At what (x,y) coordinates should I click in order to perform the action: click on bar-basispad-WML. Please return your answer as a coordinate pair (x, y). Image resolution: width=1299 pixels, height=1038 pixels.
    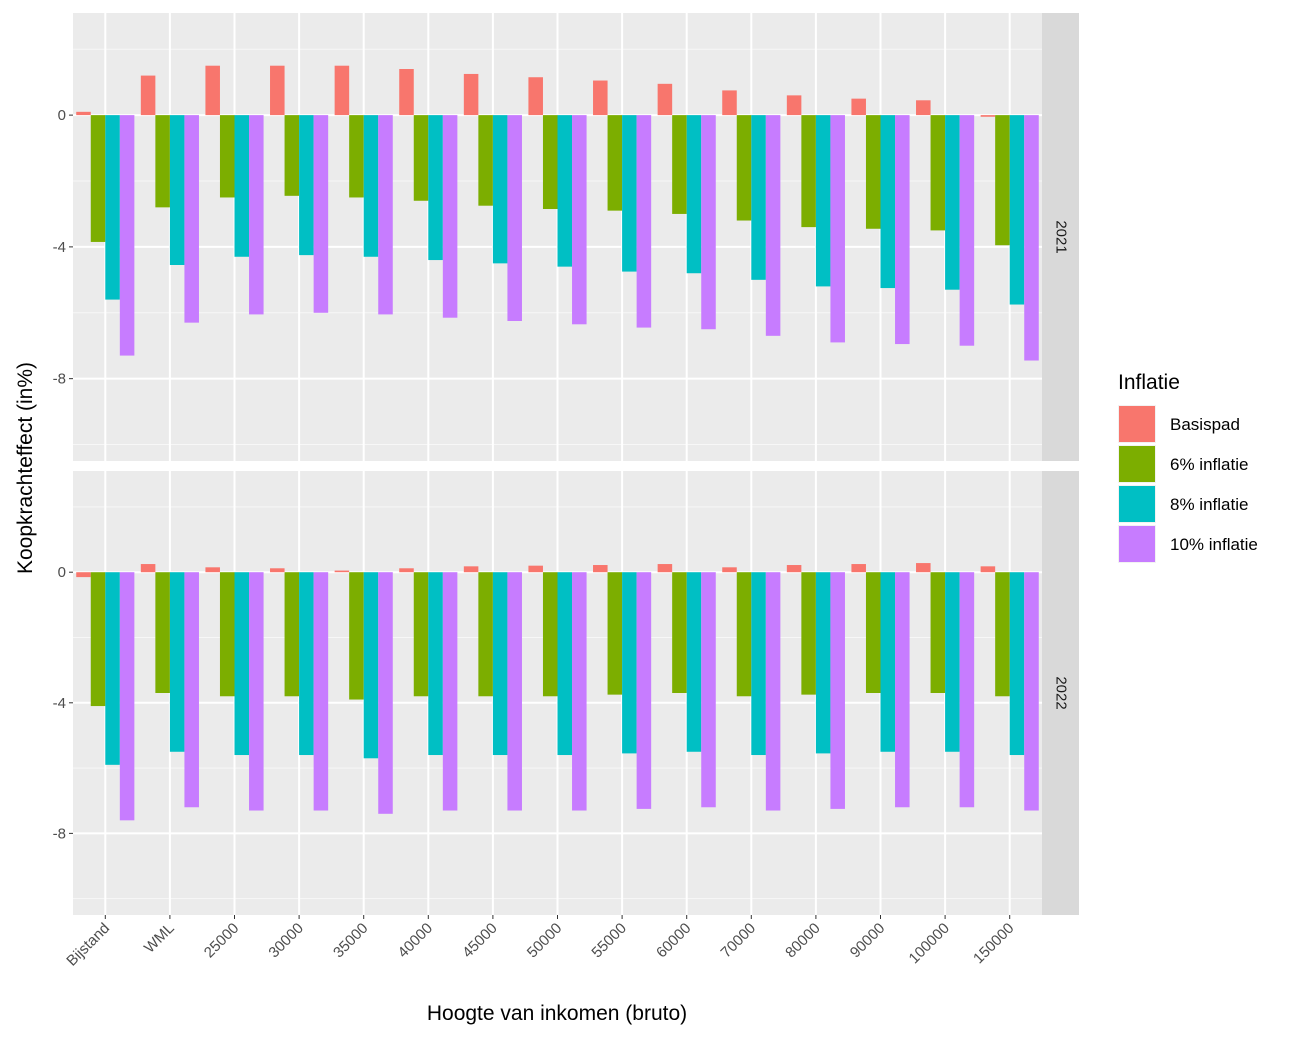
    Looking at the image, I should click on (148, 568).